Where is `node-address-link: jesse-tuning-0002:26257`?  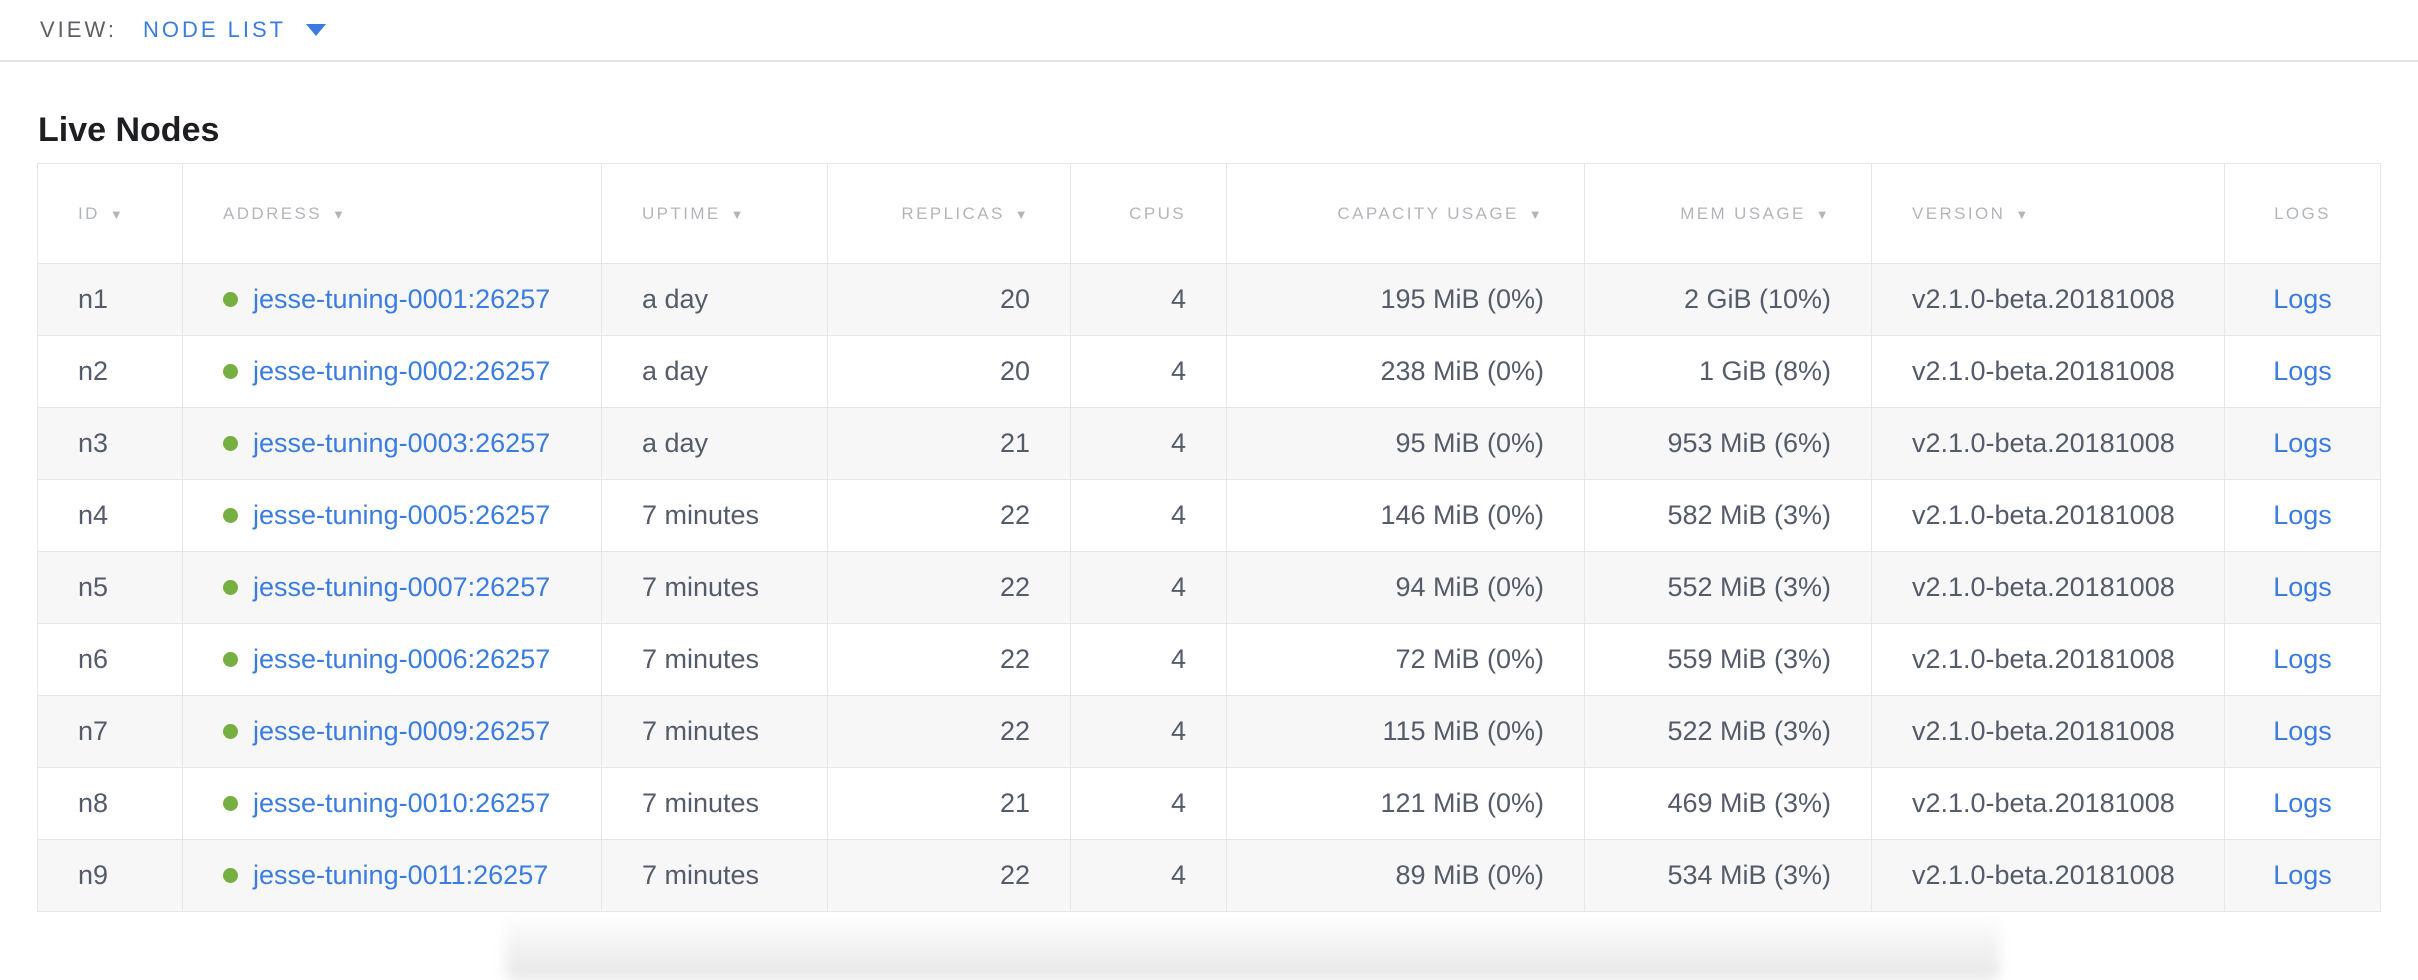
node-address-link: jesse-tuning-0002:26257 is located at coordinates (402, 371).